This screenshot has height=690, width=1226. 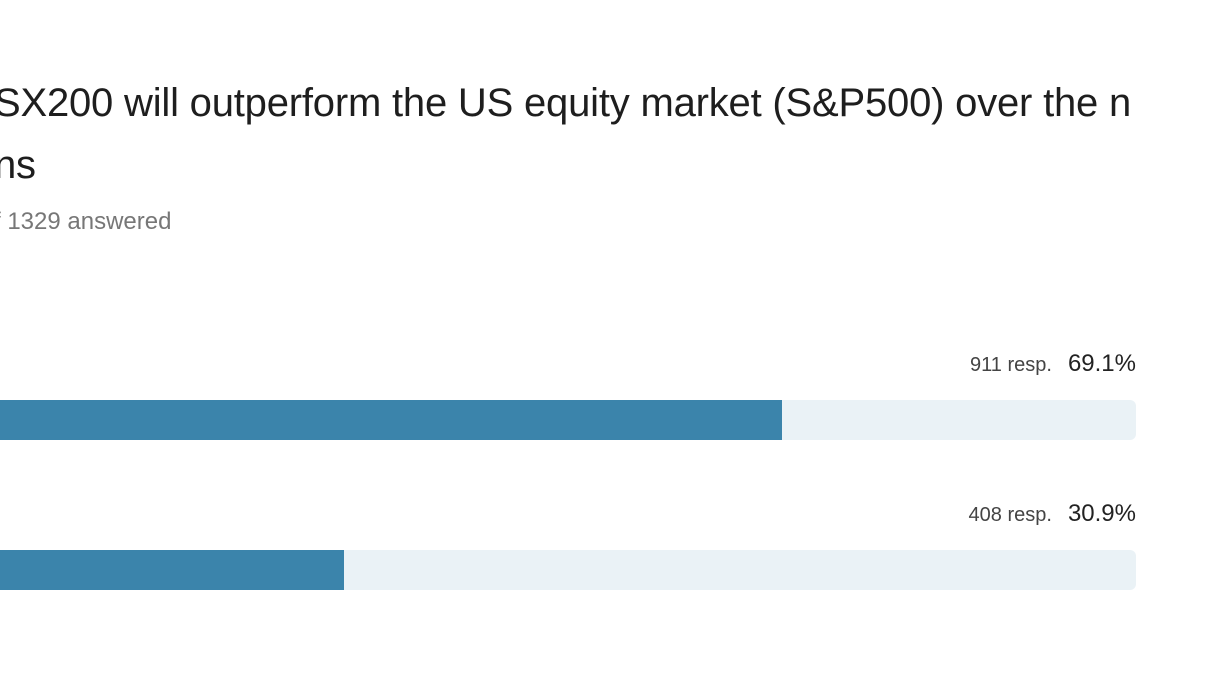 I want to click on question-title-line-2: ns, so click(x=18, y=165).